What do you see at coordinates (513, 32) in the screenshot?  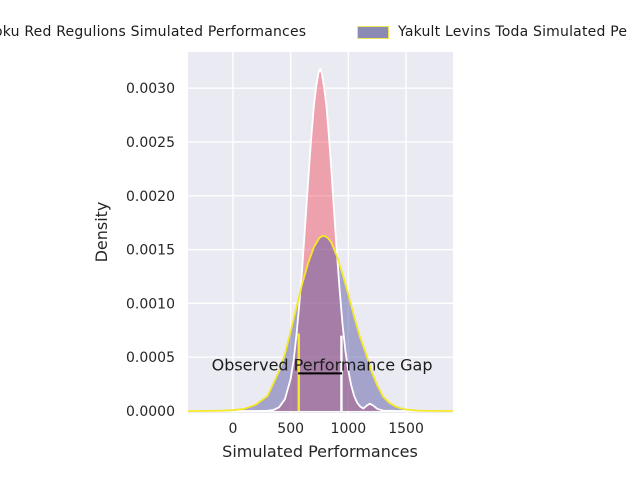 I see `legend-label-yakult: Yakult Levins Toda Simulated Pe` at bounding box center [513, 32].